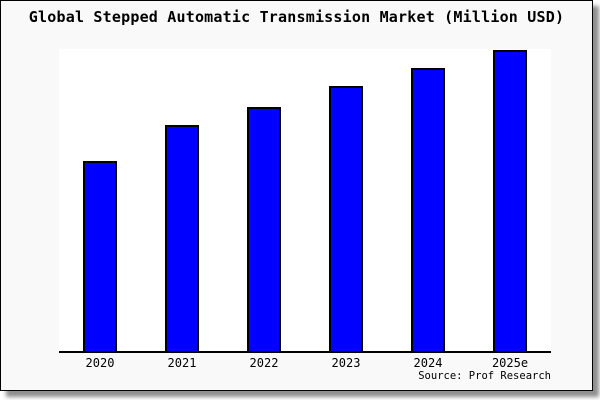 Image resolution: width=600 pixels, height=400 pixels. What do you see at coordinates (510, 363) in the screenshot?
I see `x-label-2025e: 2025e` at bounding box center [510, 363].